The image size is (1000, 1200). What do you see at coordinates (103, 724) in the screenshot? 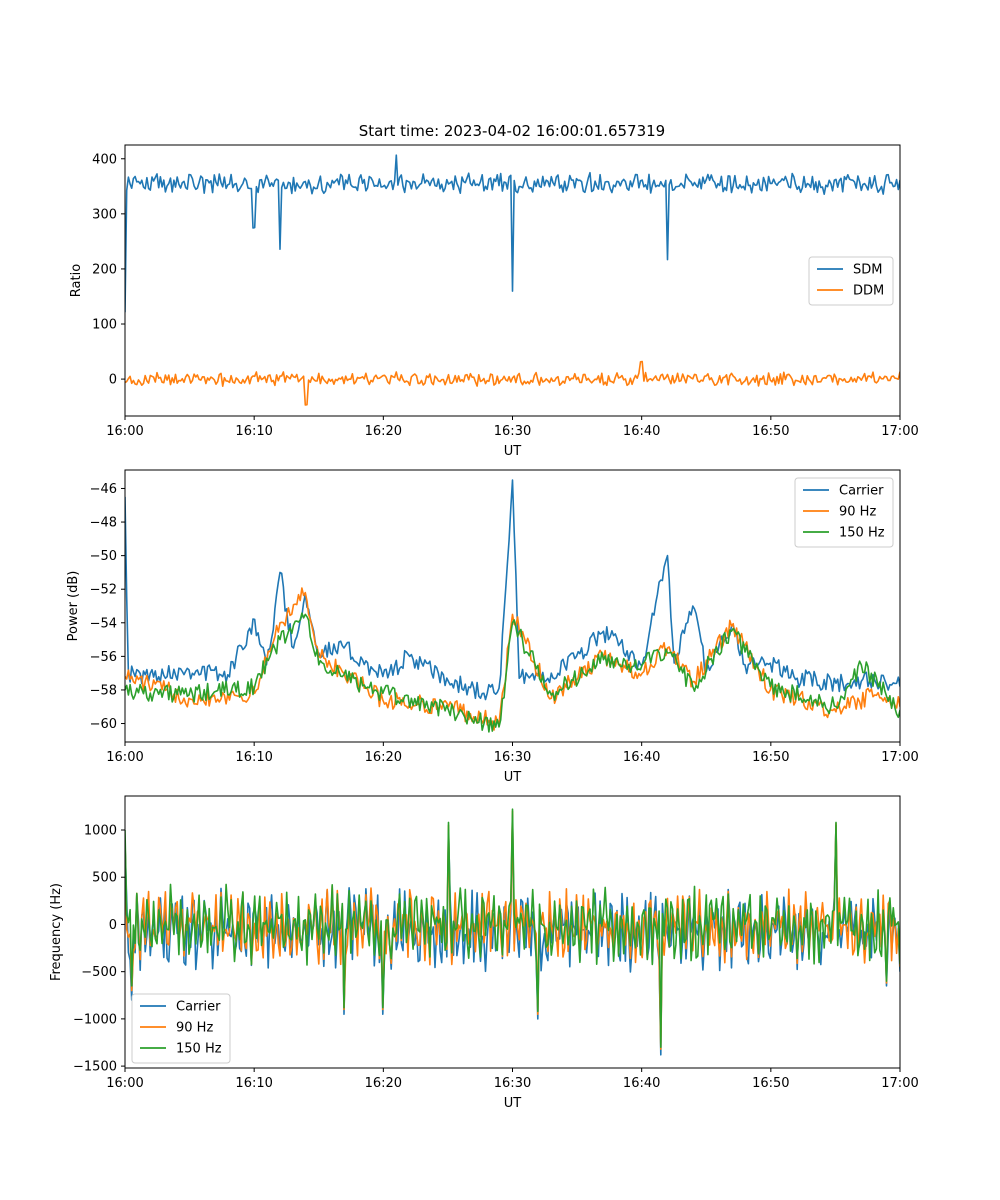
I see `y-tick-label: −60` at bounding box center [103, 724].